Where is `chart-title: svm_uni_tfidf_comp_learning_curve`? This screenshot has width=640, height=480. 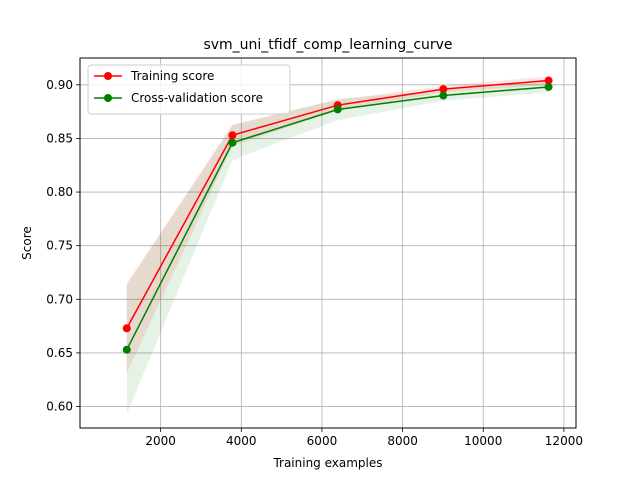
chart-title: svm_uni_tfidf_comp_learning_curve is located at coordinates (327, 45).